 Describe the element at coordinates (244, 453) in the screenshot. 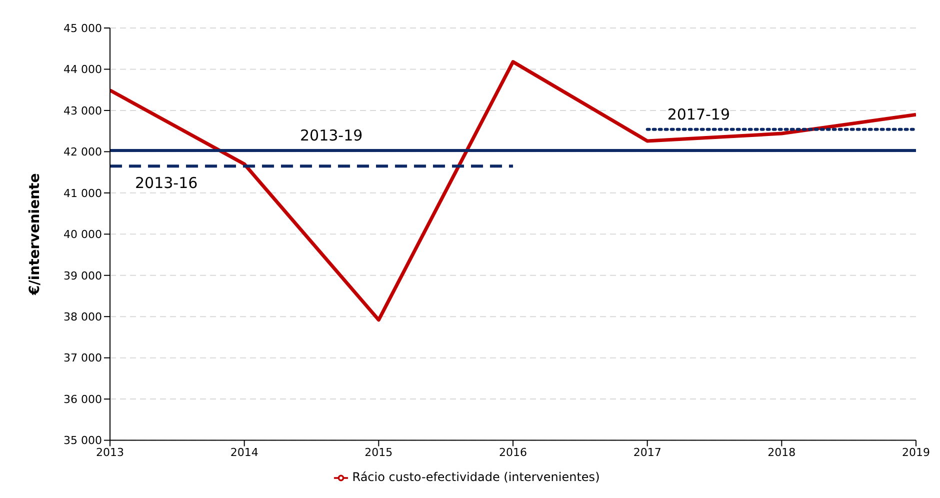

I see `x-tick-label: 2014` at that location.